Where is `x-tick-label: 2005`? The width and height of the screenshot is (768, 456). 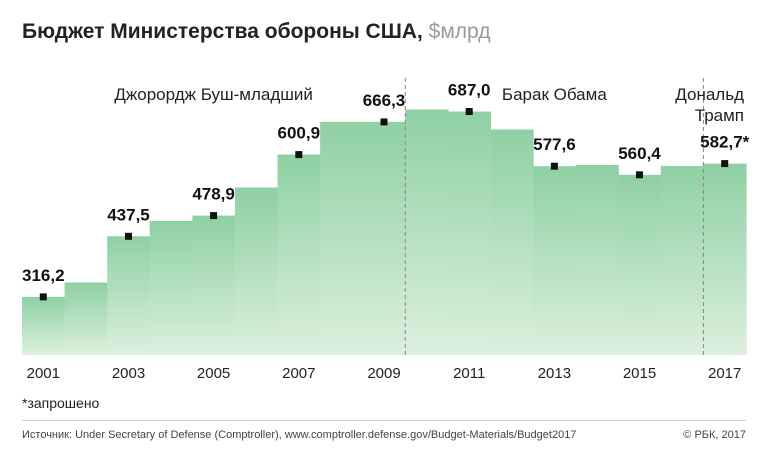 x-tick-label: 2005 is located at coordinates (213, 373).